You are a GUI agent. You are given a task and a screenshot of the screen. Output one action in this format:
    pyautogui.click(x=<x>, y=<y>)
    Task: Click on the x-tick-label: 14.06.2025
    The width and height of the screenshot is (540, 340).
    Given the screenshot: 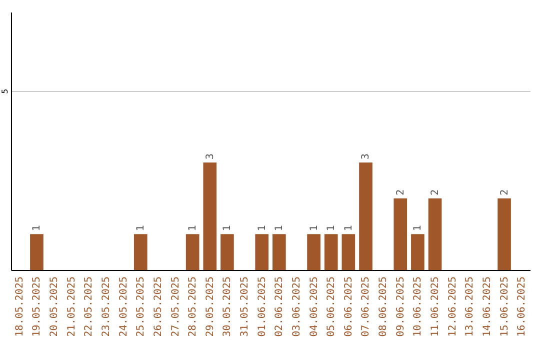 What is the action you would take?
    pyautogui.click(x=487, y=306)
    